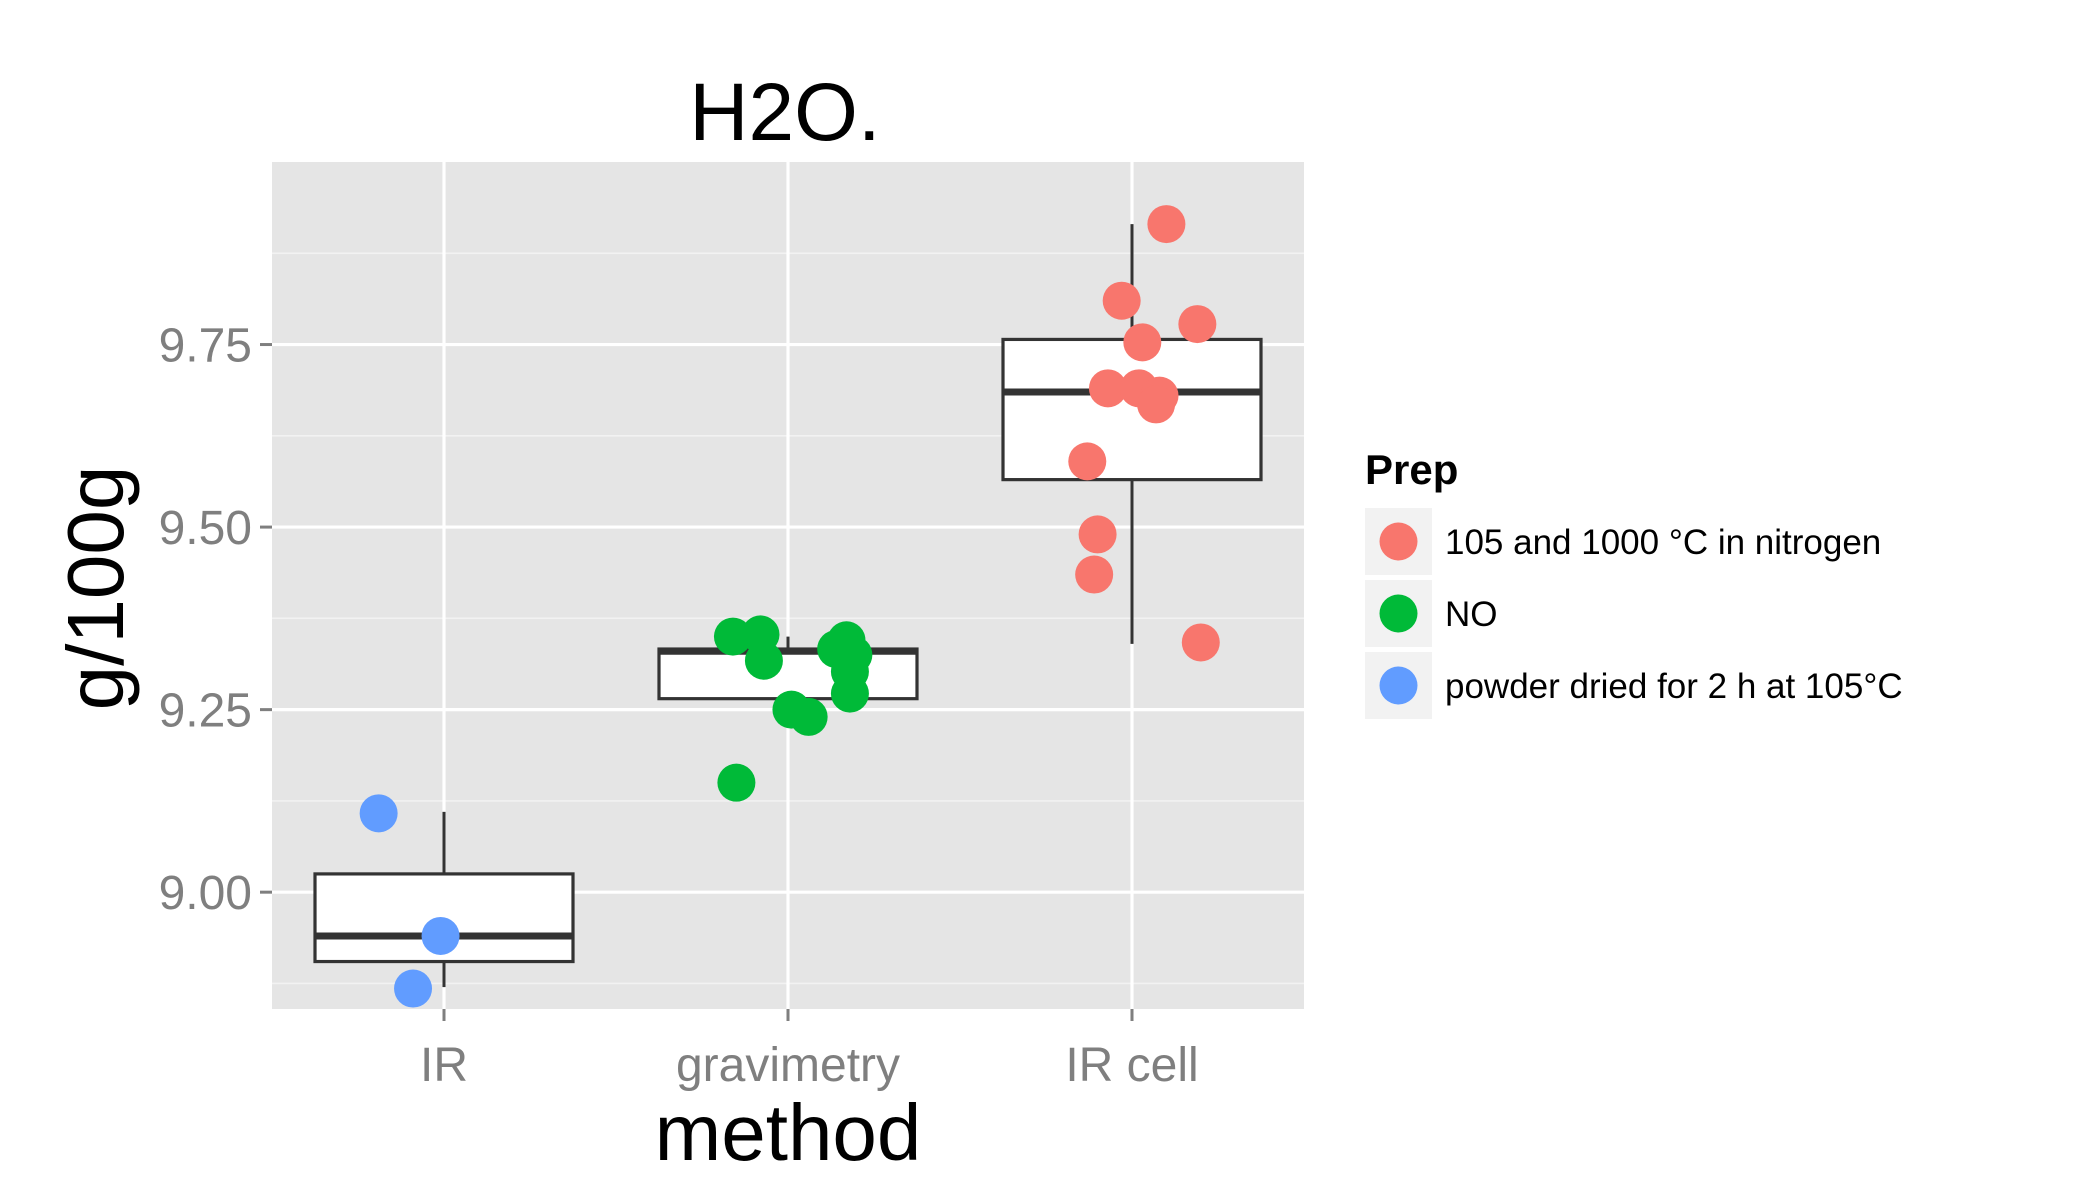 The width and height of the screenshot is (2100, 1200). Describe the element at coordinates (1663, 542) in the screenshot. I see `legend-label: 105 and 1000 °C in nitrogen` at that location.